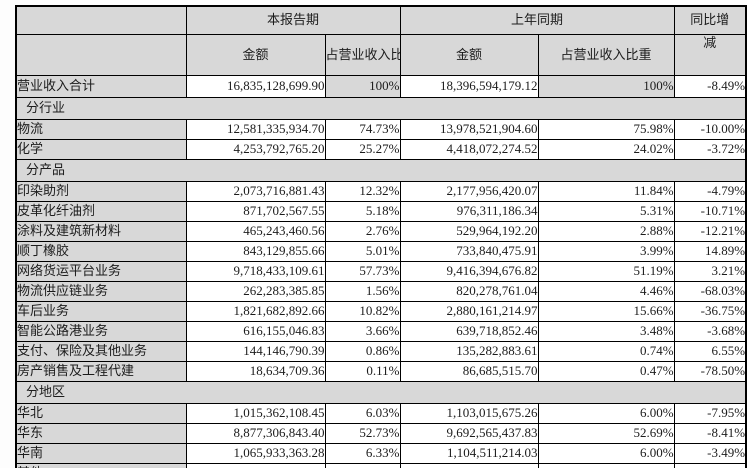 This screenshot has height=468, width=747. Describe the element at coordinates (362, 465) in the screenshot. I see `current-ratio-cell: 34.91%` at that location.